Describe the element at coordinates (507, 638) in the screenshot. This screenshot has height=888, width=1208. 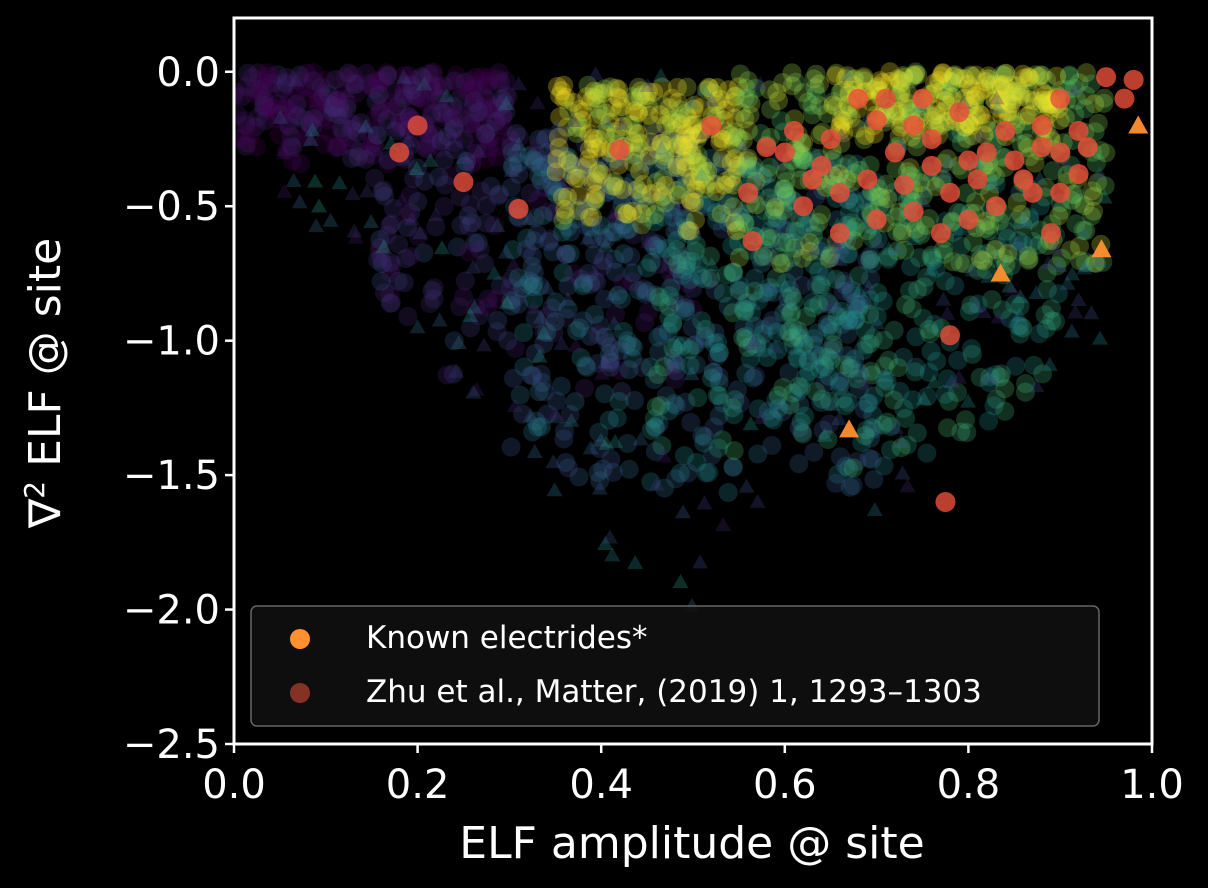
I see `legend-label-known-electrides: Known electrides*` at that location.